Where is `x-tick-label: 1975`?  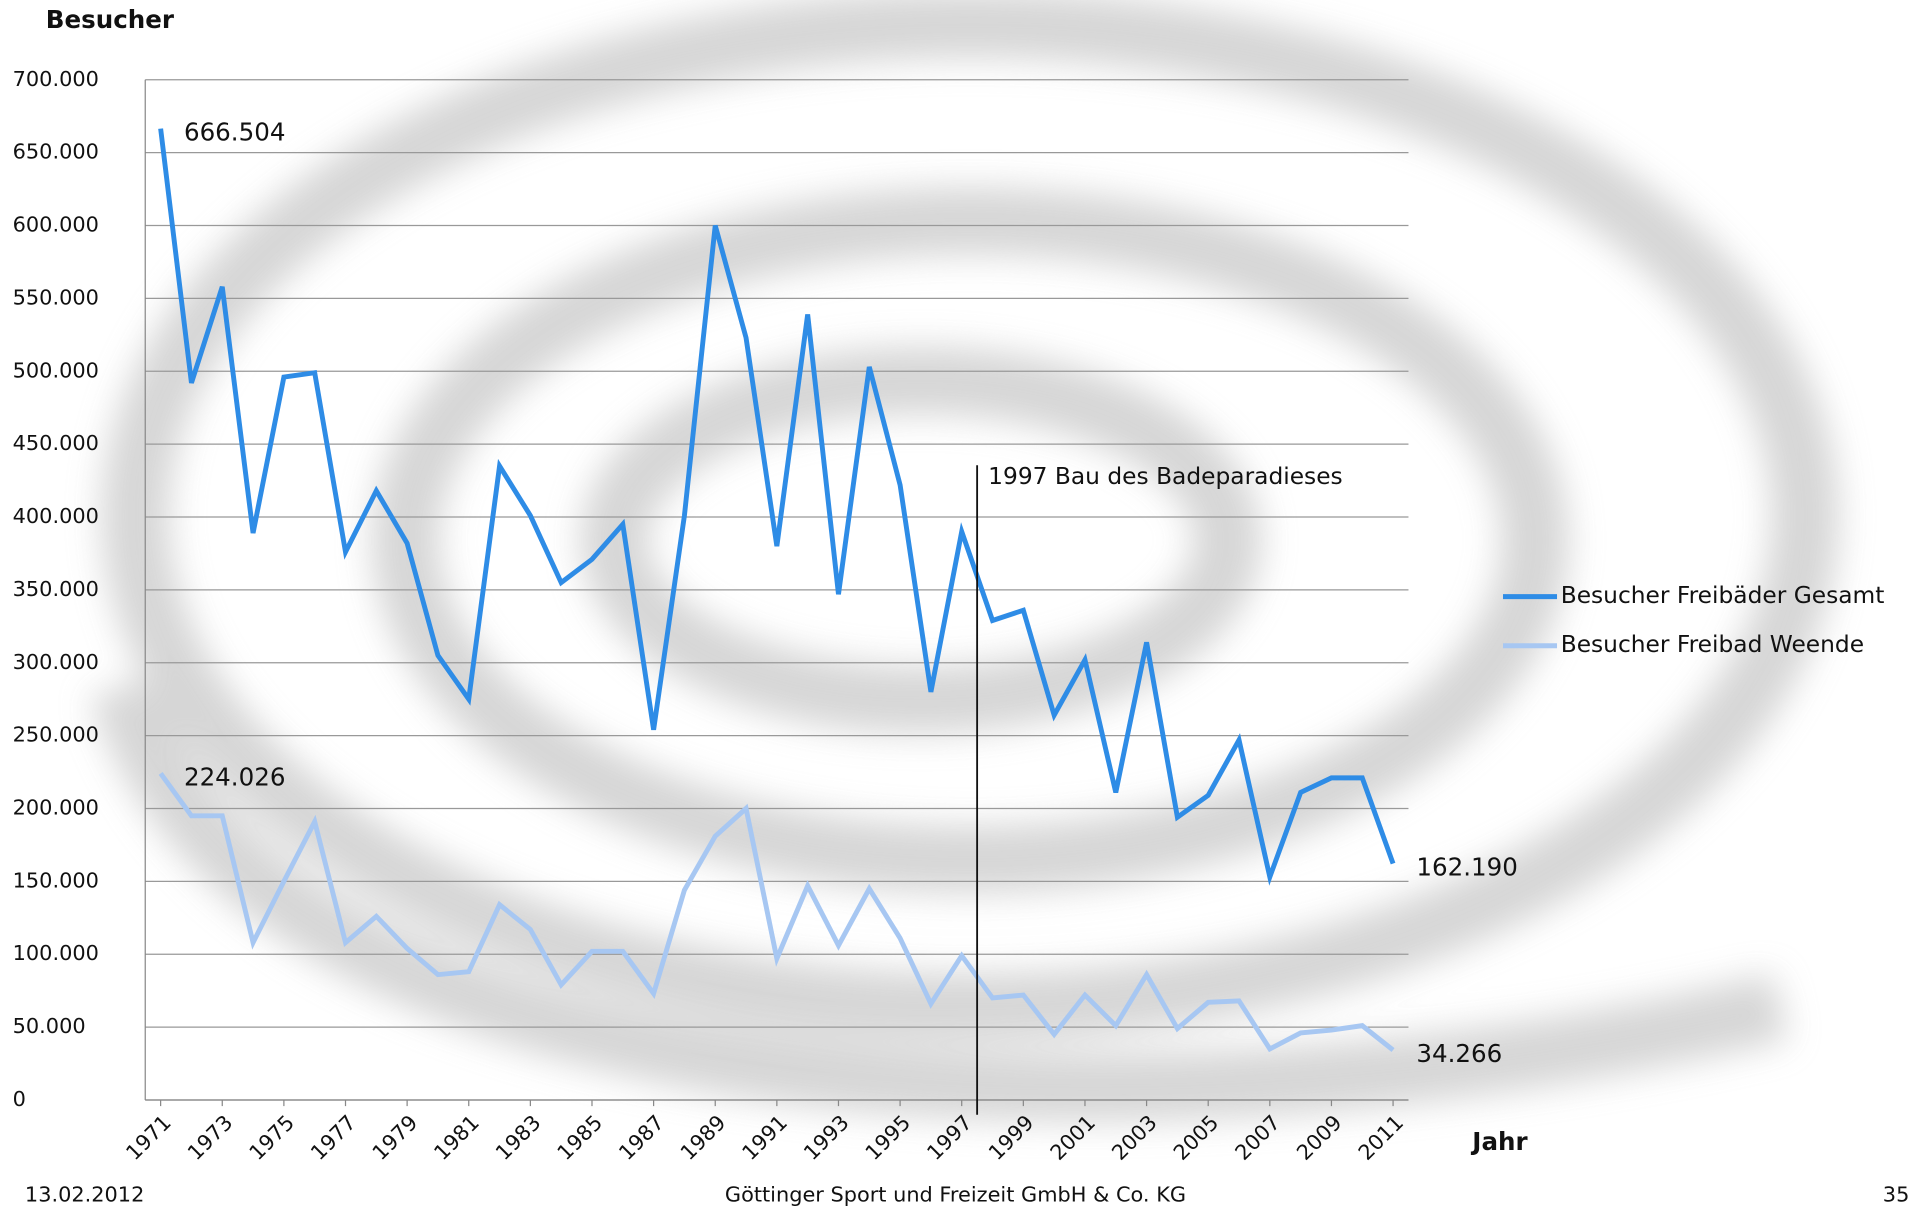
x-tick-label: 1975 is located at coordinates (272, 1137).